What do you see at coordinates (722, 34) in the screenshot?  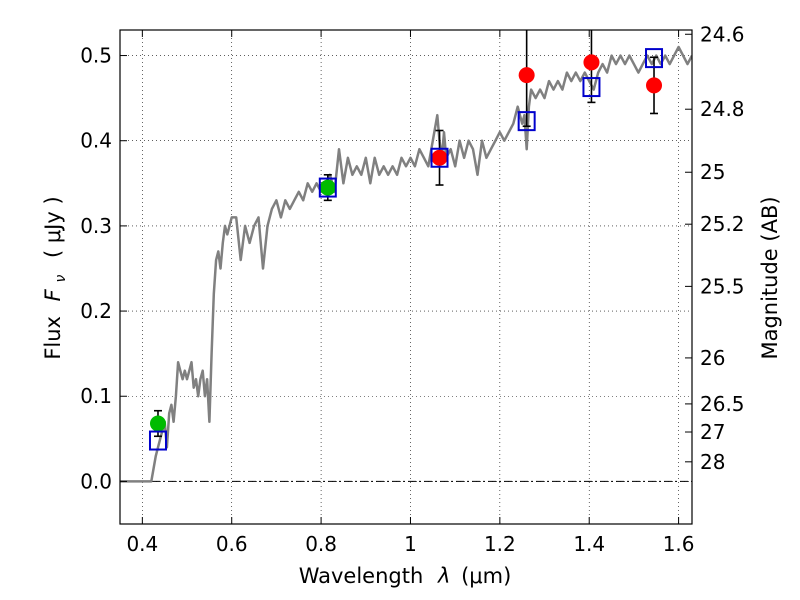 I see `magnitude-tick-label: 24.6` at bounding box center [722, 34].